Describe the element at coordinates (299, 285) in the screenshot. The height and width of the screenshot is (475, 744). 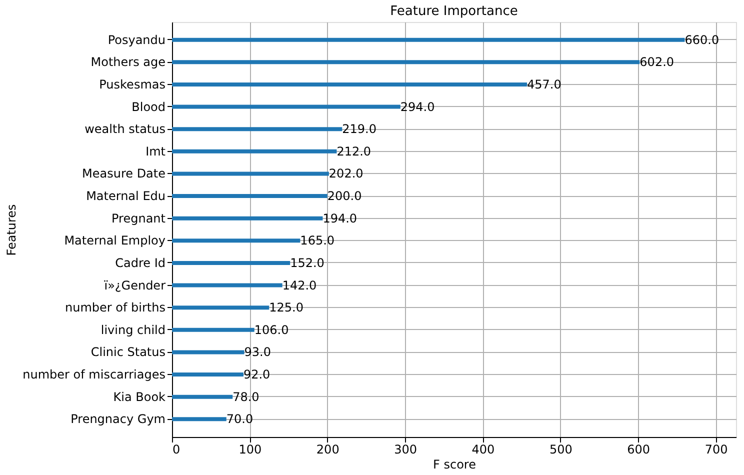
I see `data-label: 142.0` at that location.